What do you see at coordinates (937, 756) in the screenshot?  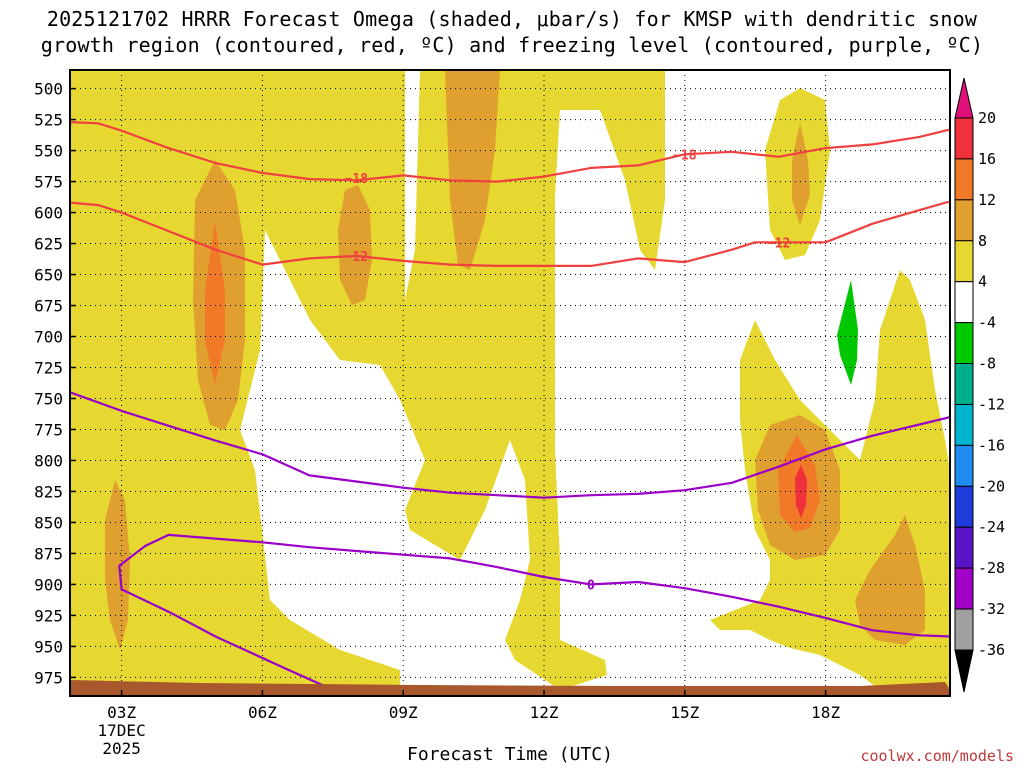 I see `credit-text: coolwx.com/models` at bounding box center [937, 756].